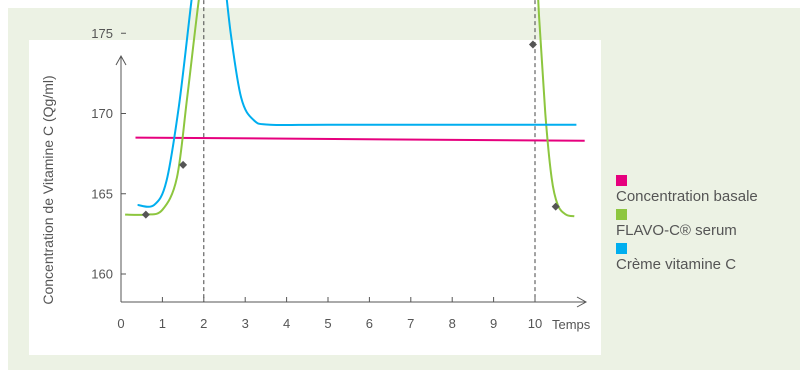  What do you see at coordinates (369, 323) in the screenshot?
I see `x-tick-label-6: 6` at bounding box center [369, 323].